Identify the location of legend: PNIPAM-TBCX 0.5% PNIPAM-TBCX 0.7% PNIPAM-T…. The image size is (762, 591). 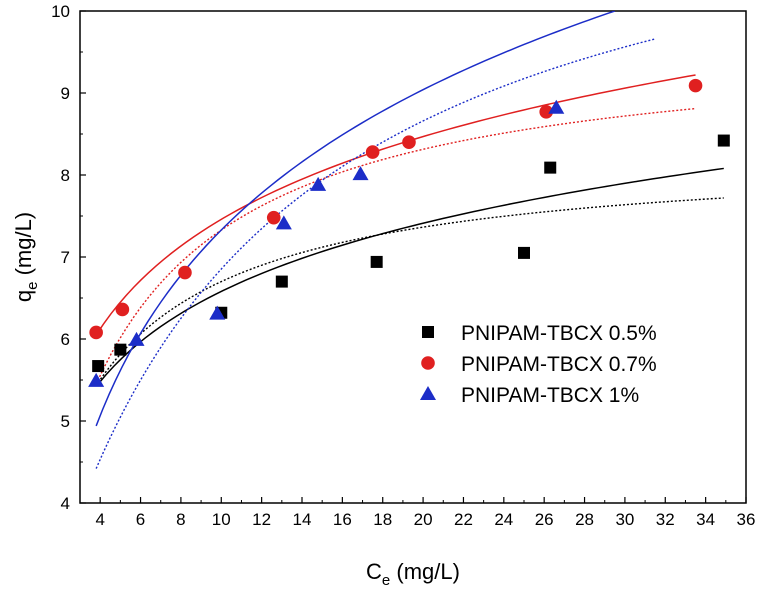
(538, 364).